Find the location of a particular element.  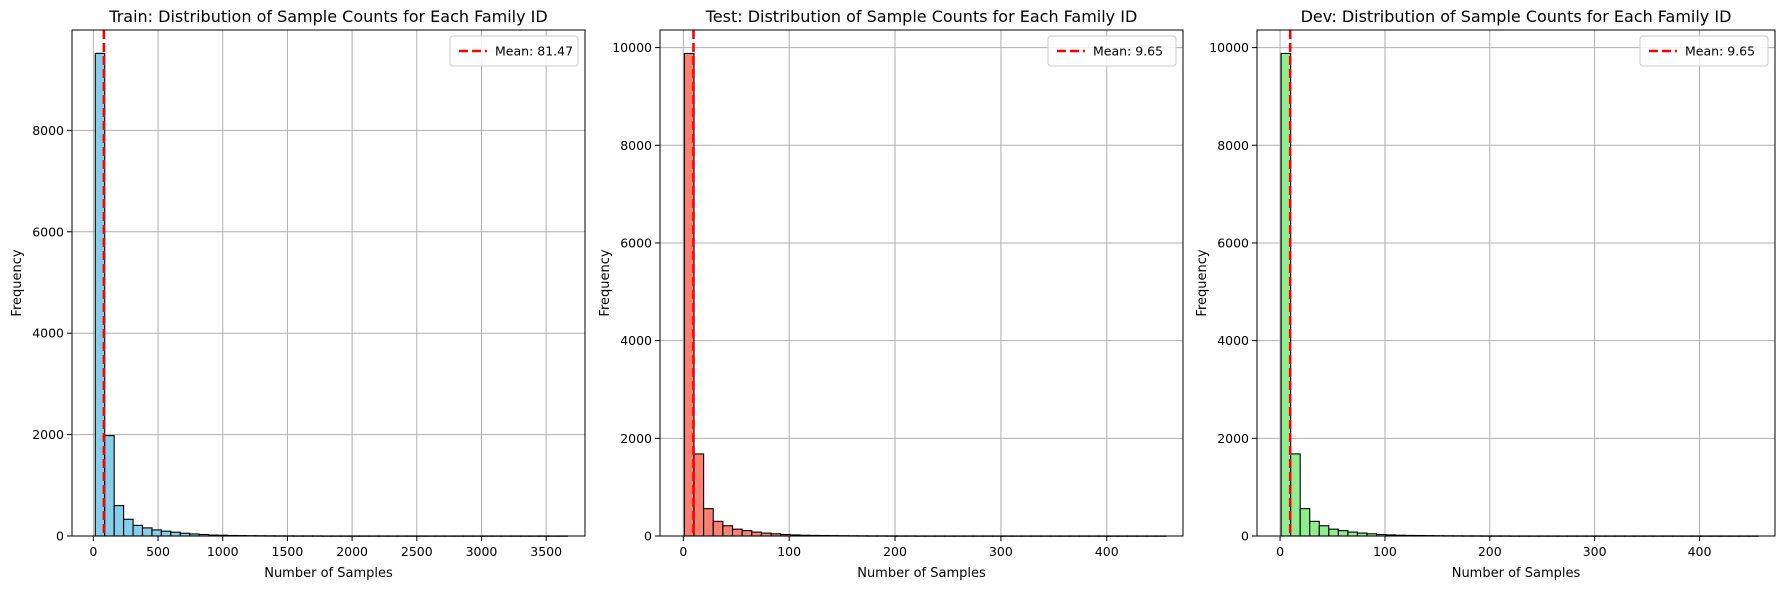

train-y-tick-label: 6000 is located at coordinates (48, 231).